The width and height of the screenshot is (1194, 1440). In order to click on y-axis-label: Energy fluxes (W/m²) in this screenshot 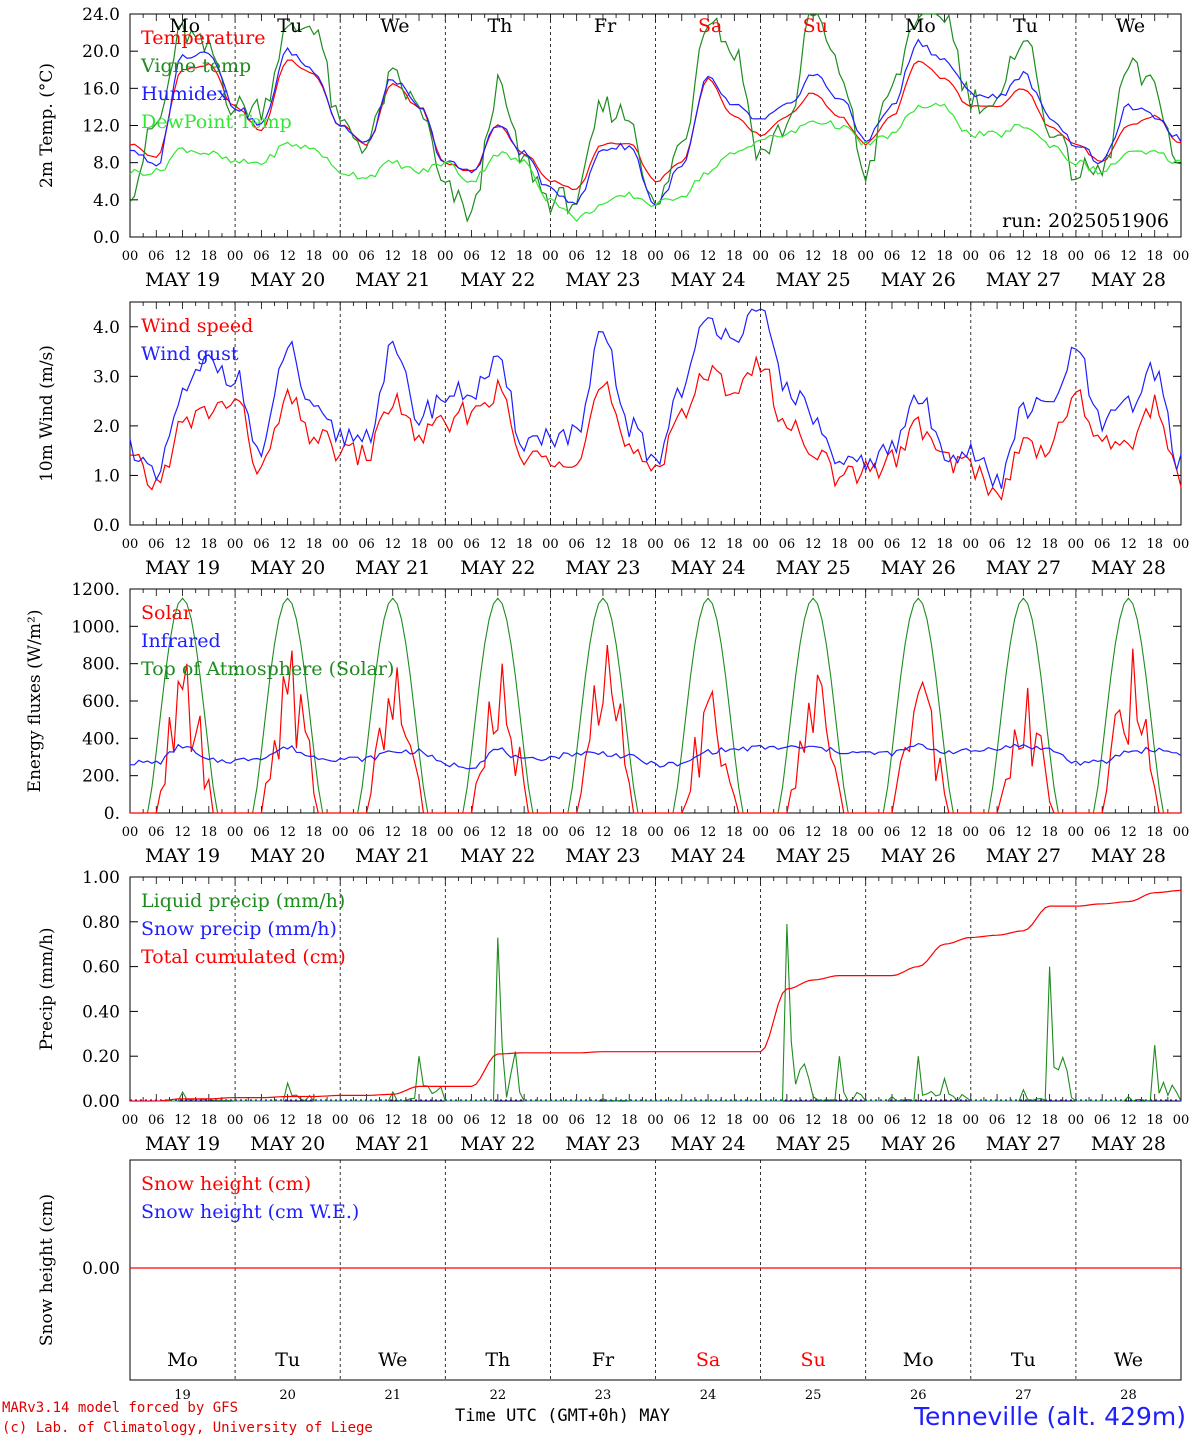, I will do `click(35, 701)`.